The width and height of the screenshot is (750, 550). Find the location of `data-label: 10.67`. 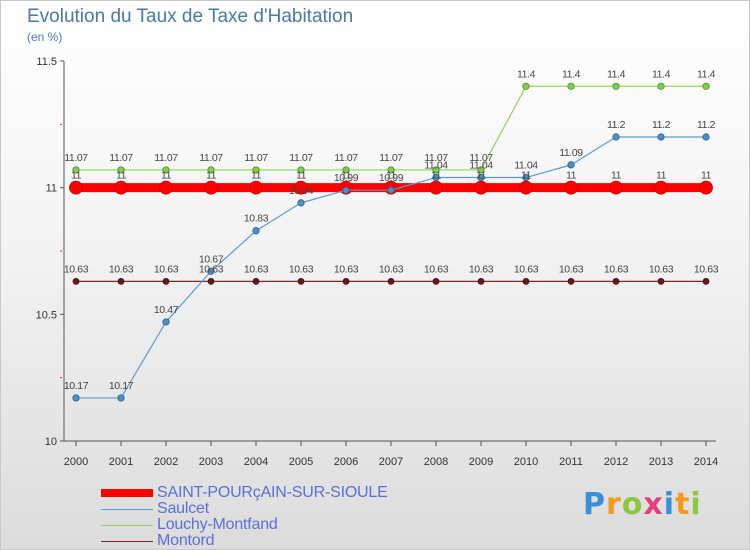

data-label: 10.67 is located at coordinates (211, 259).